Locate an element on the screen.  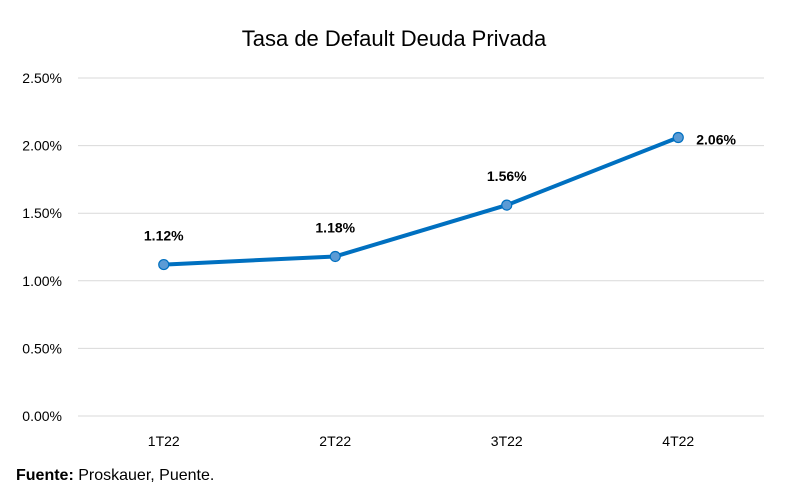
source-note: Fuente: Proskauer, Puente. is located at coordinates (115, 476).